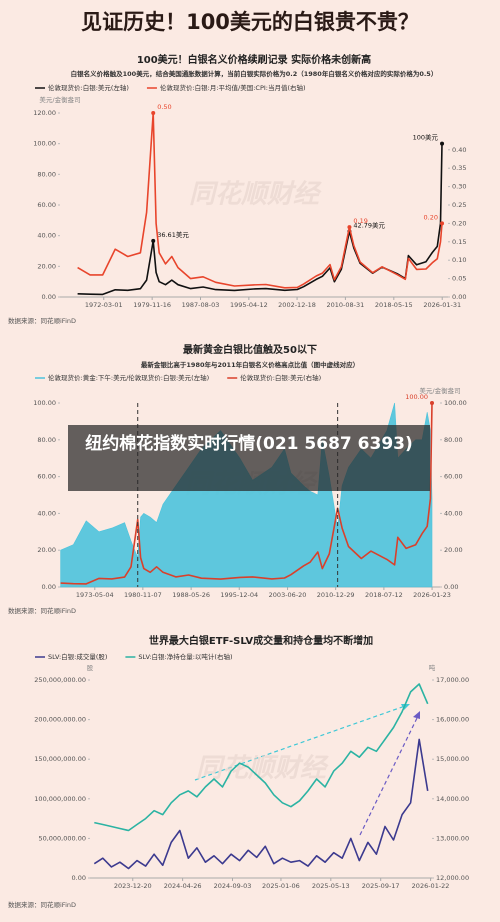 The width and height of the screenshot is (500, 922). Describe the element at coordinates (90, 668) in the screenshot. I see `y-unit: 股` at that location.